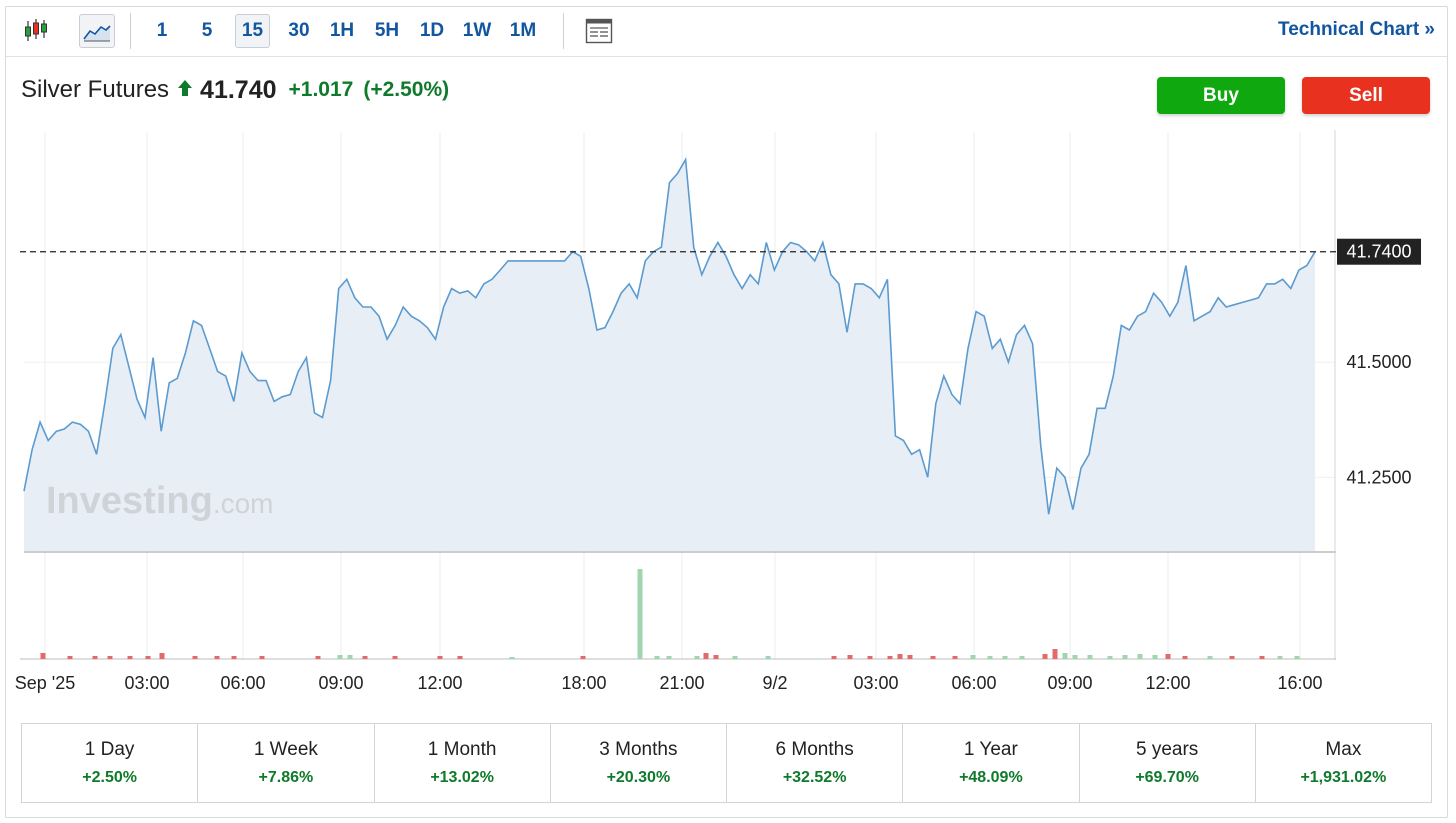 The image size is (1456, 823). Describe the element at coordinates (36, 31) in the screenshot. I see `candlestick-chart-icon` at that location.